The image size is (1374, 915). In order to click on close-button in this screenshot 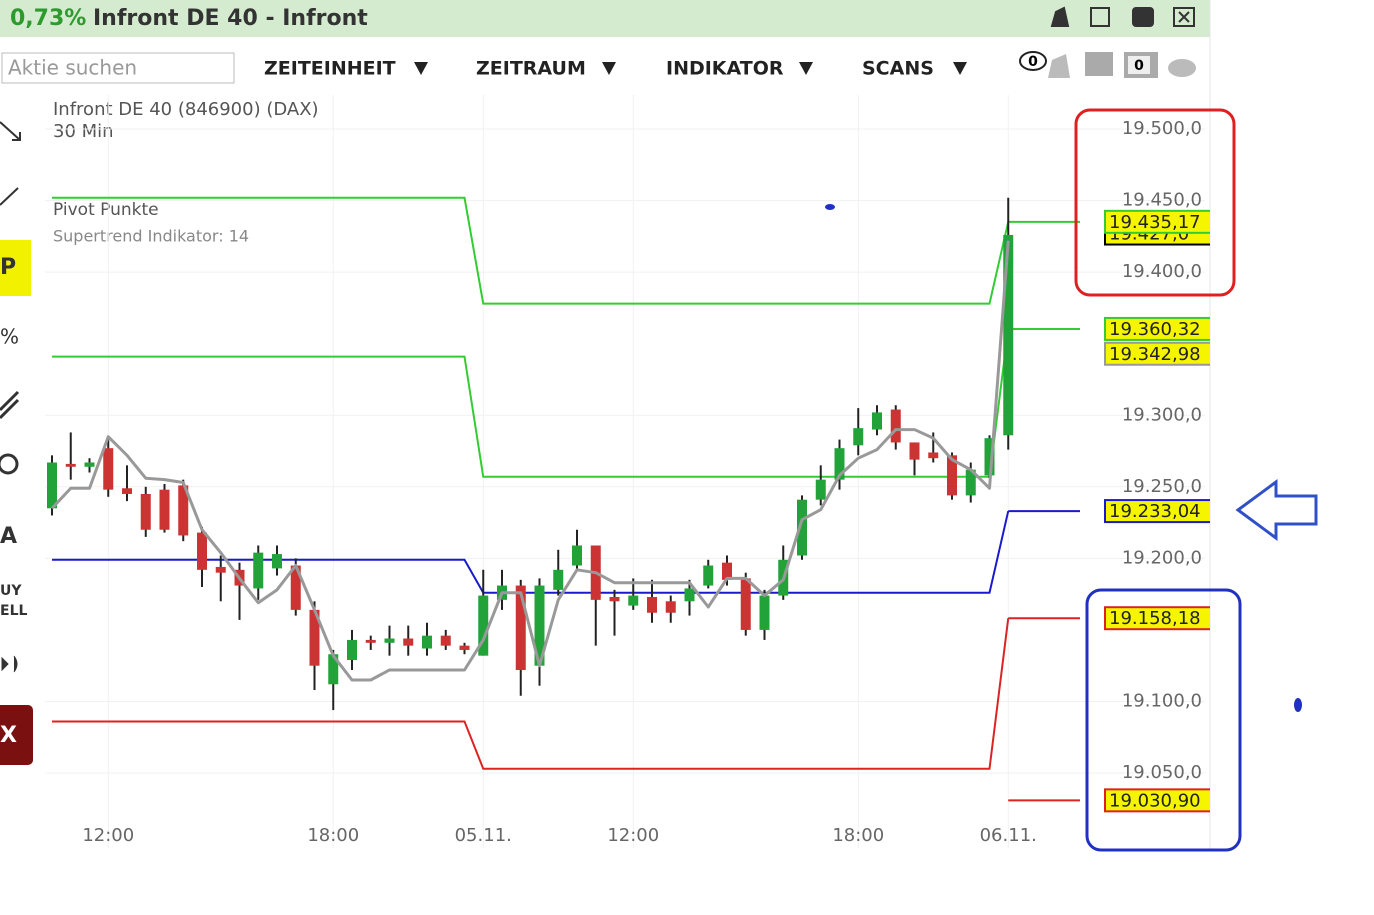, I will do `click(1184, 17)`.